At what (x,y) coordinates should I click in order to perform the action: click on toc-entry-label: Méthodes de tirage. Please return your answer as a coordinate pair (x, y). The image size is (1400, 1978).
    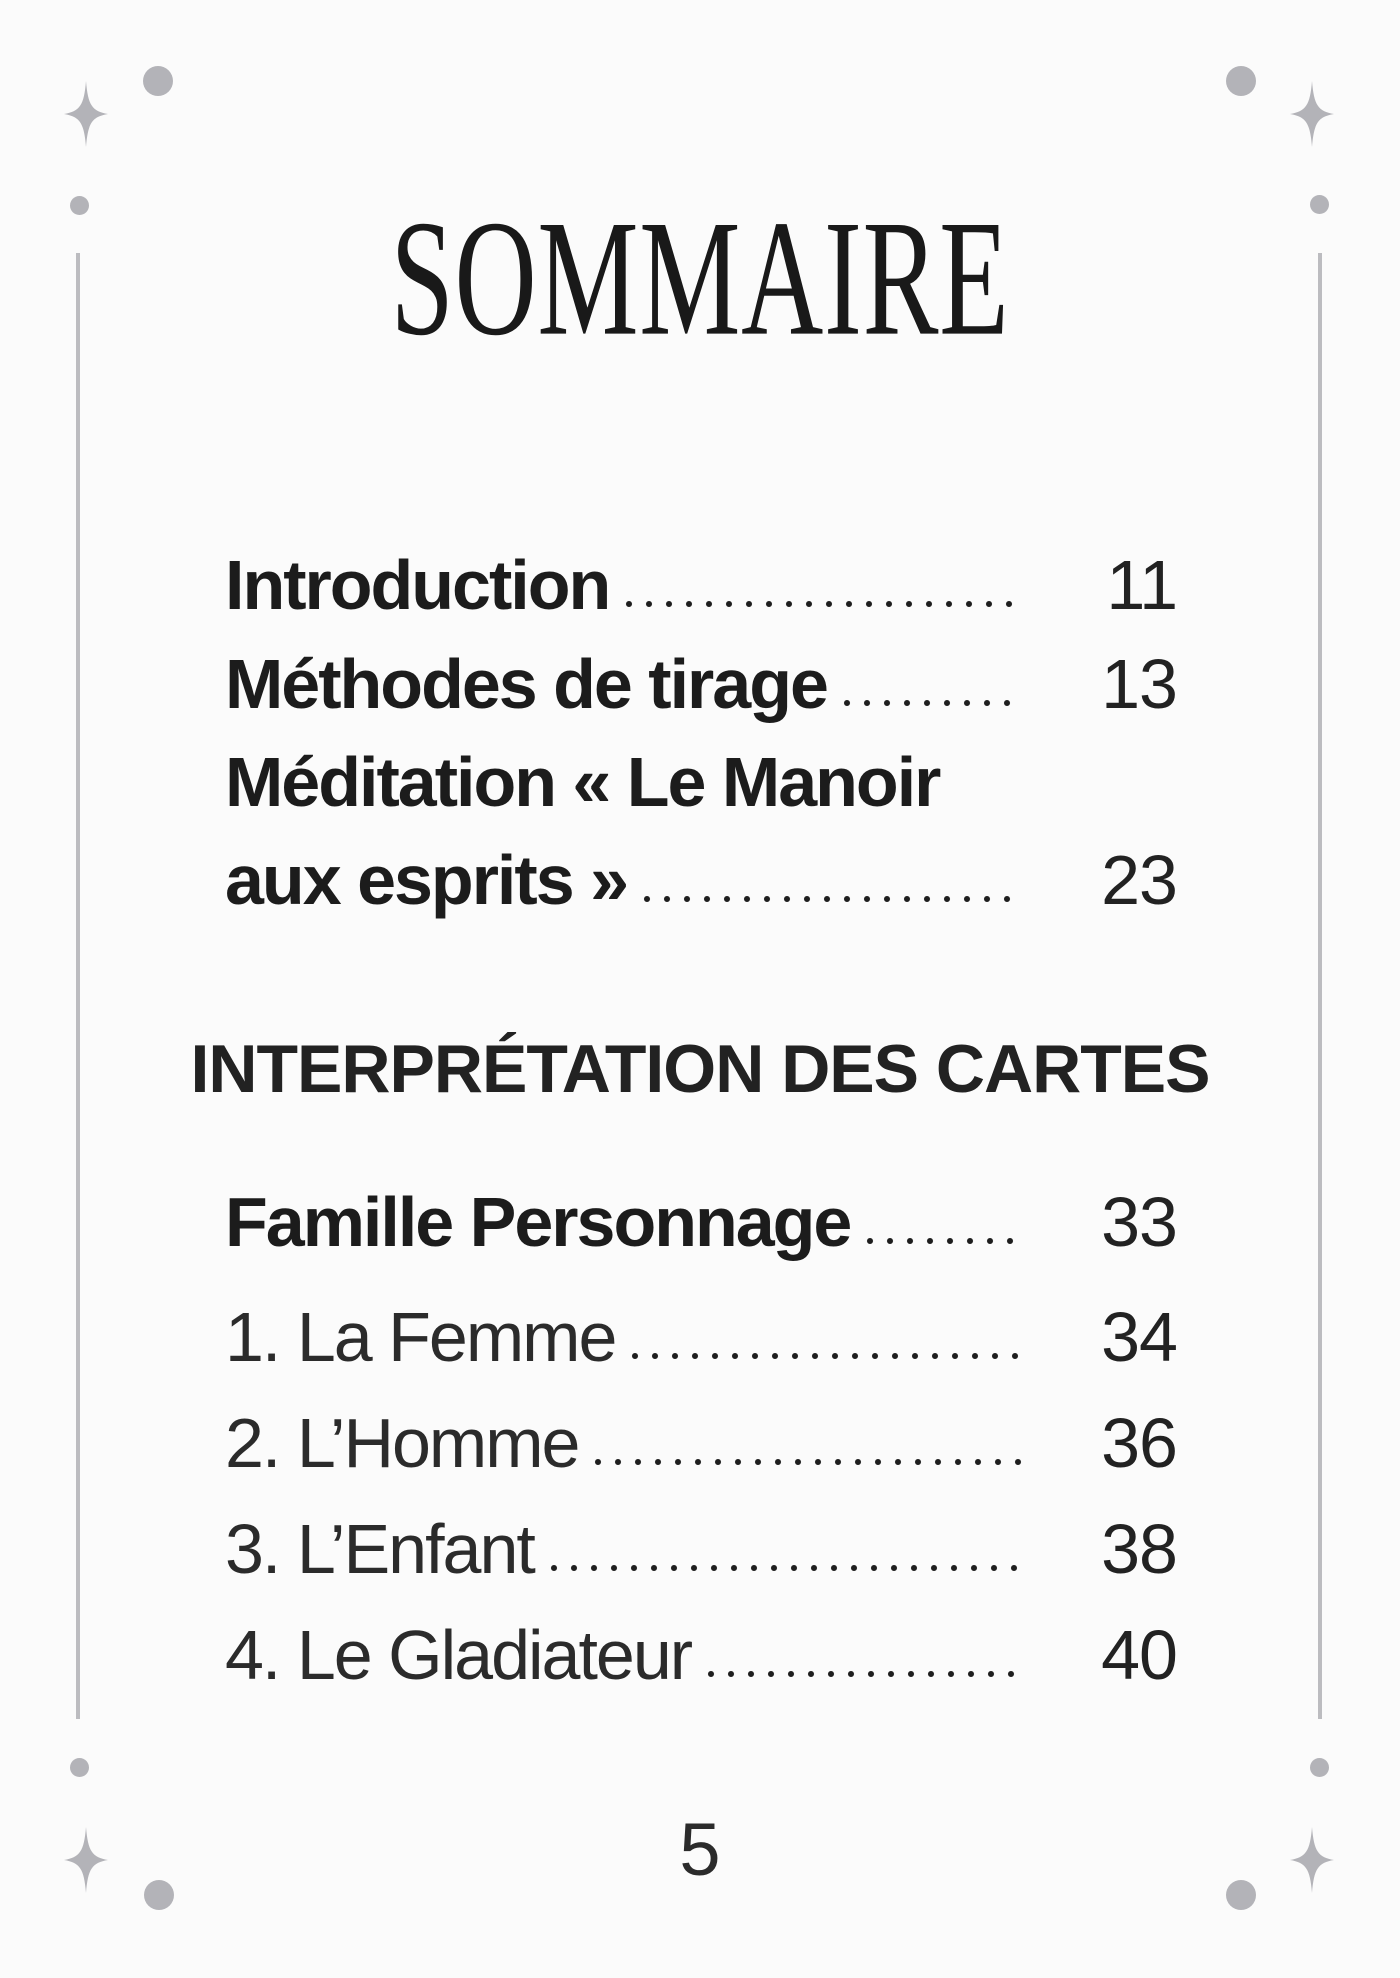
    Looking at the image, I should click on (527, 684).